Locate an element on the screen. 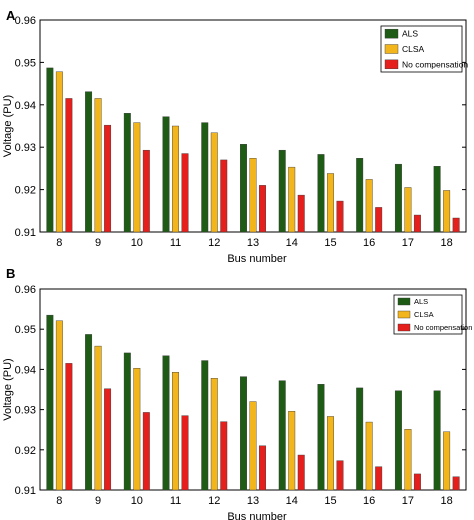 Image resolution: width=474 pixels, height=520 pixels. panel-letter: B is located at coordinates (10, 273).